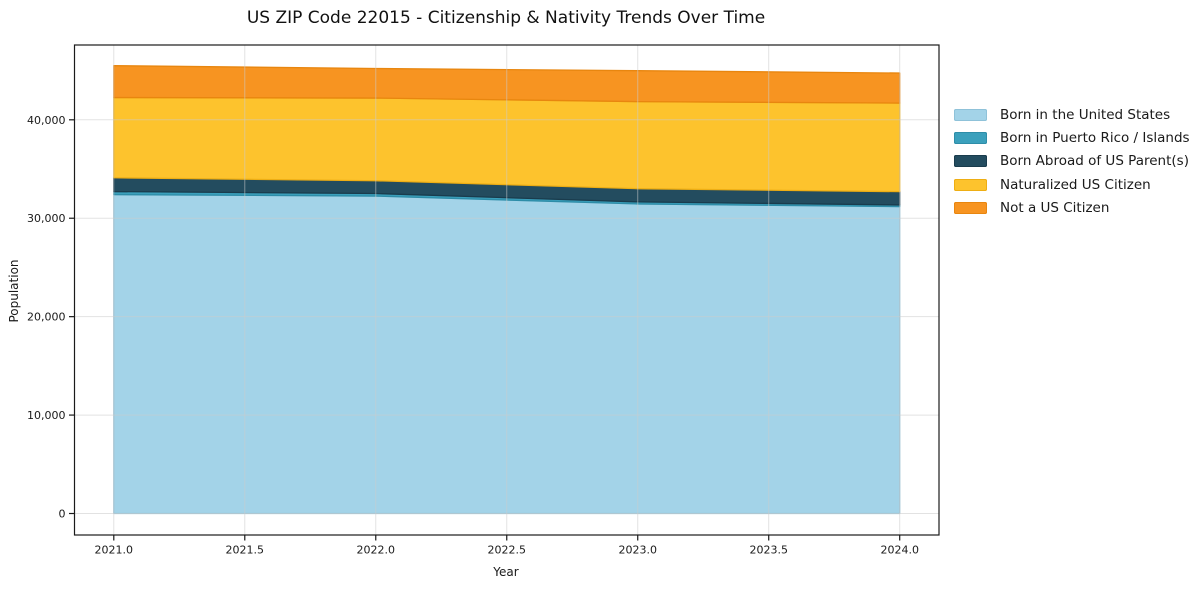 Image resolution: width=1189 pixels, height=590 pixels. What do you see at coordinates (768, 550) in the screenshot?
I see `x-tick-label: 2023.5` at bounding box center [768, 550].